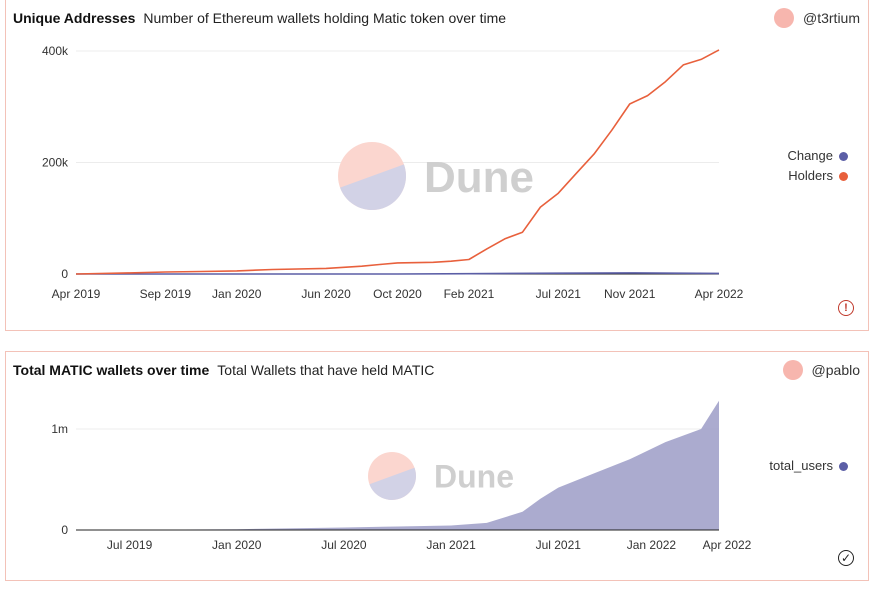 The image size is (874, 593). I want to click on chart-legend: Change Holders, so click(817, 166).